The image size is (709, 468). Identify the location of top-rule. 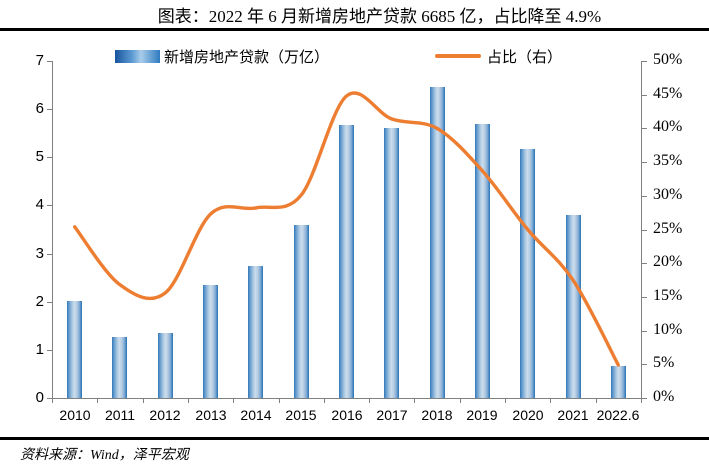
(354, 29).